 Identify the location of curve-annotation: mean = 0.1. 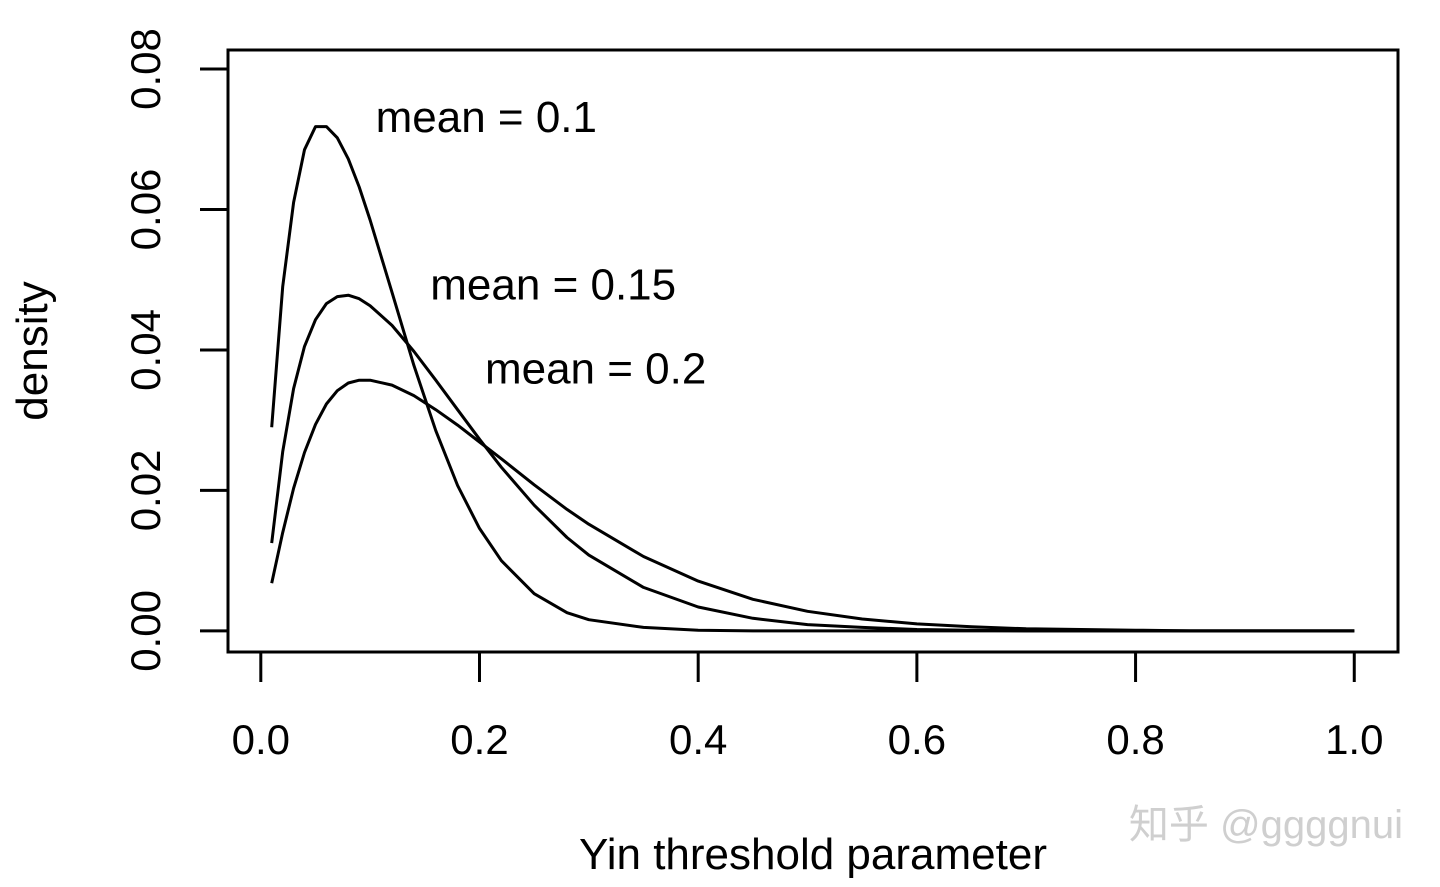
(486, 117).